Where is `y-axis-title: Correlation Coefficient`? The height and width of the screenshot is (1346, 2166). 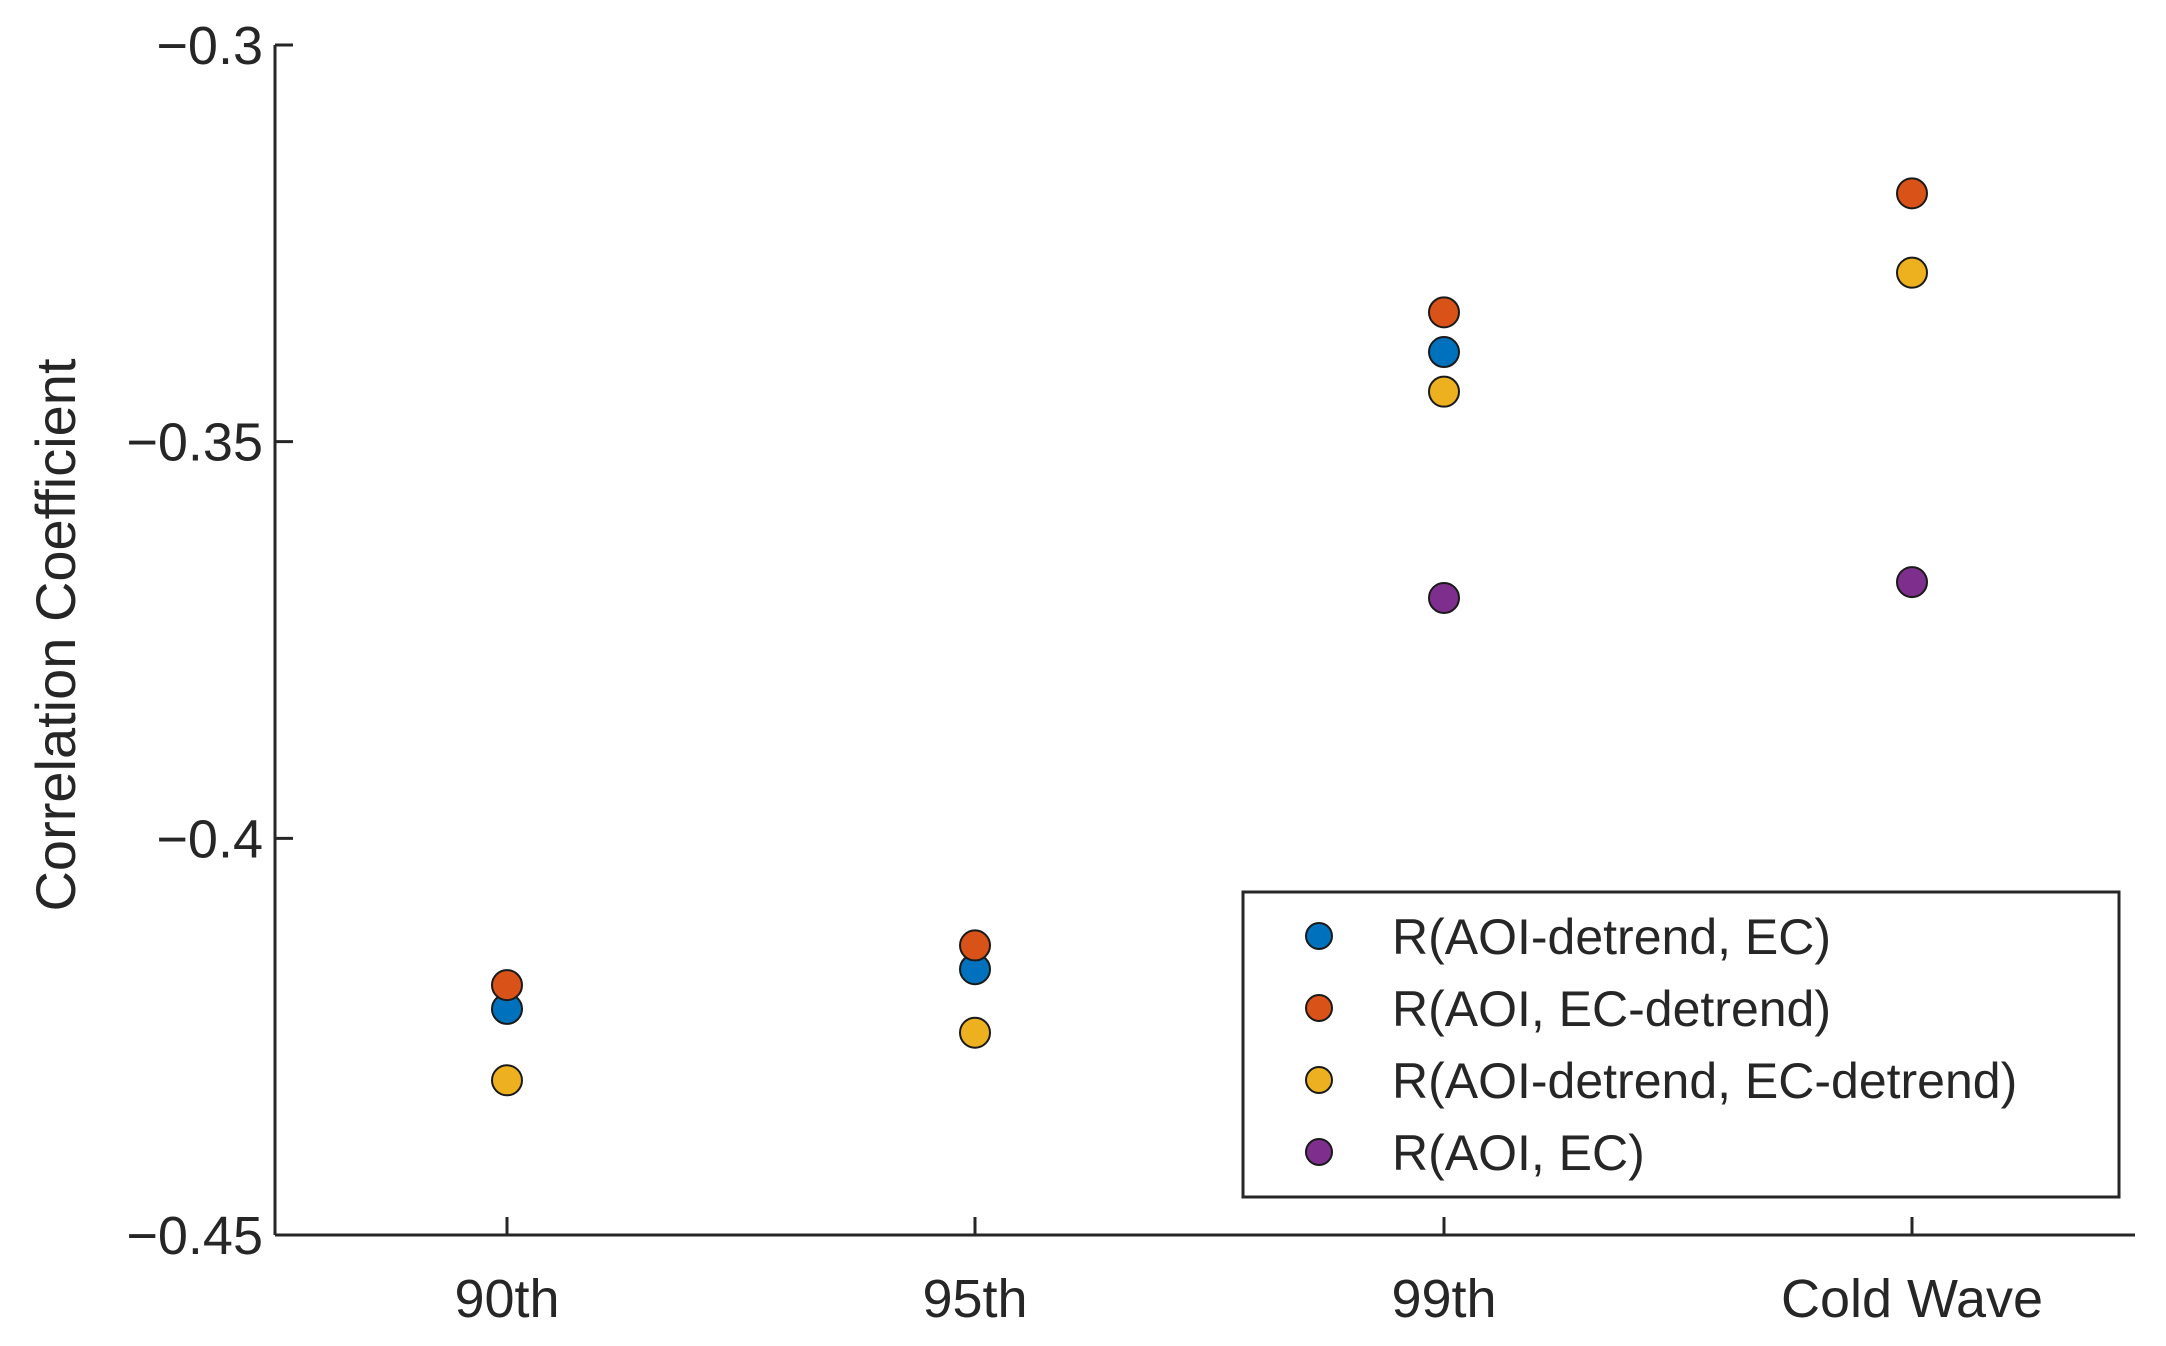 y-axis-title: Correlation Coefficient is located at coordinates (55, 634).